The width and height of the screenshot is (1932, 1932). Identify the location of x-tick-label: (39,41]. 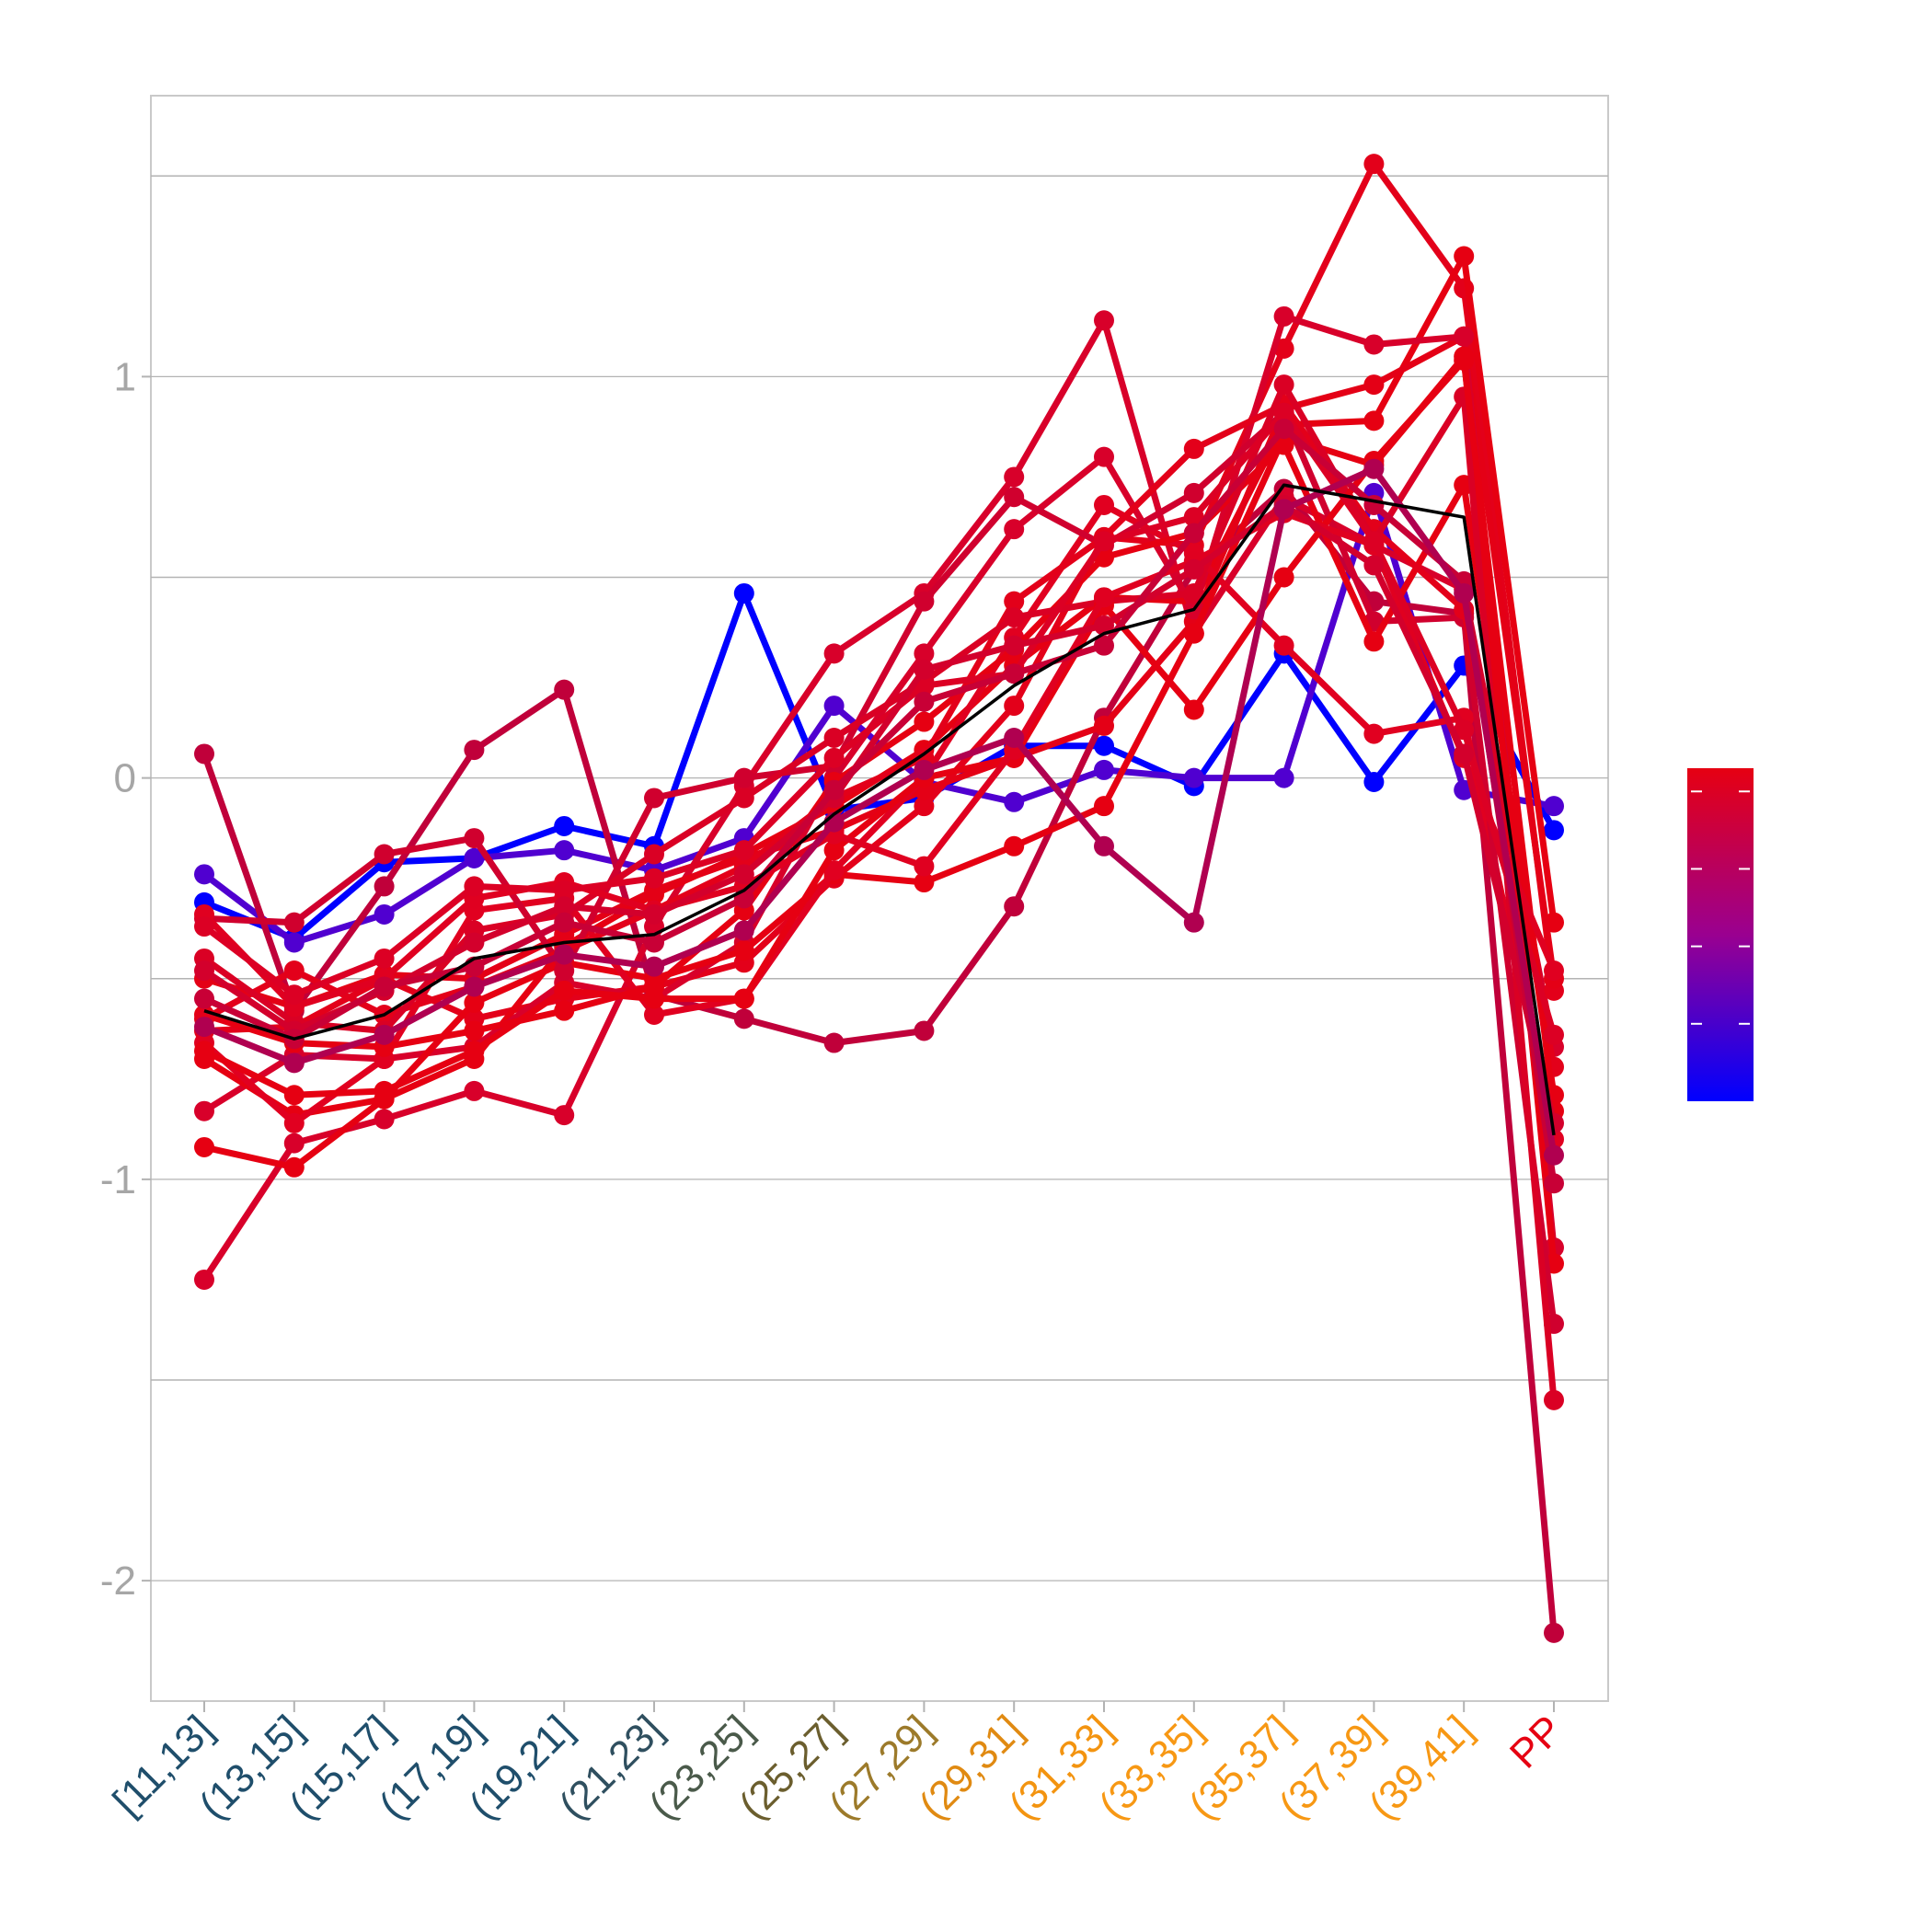
(1421, 1767).